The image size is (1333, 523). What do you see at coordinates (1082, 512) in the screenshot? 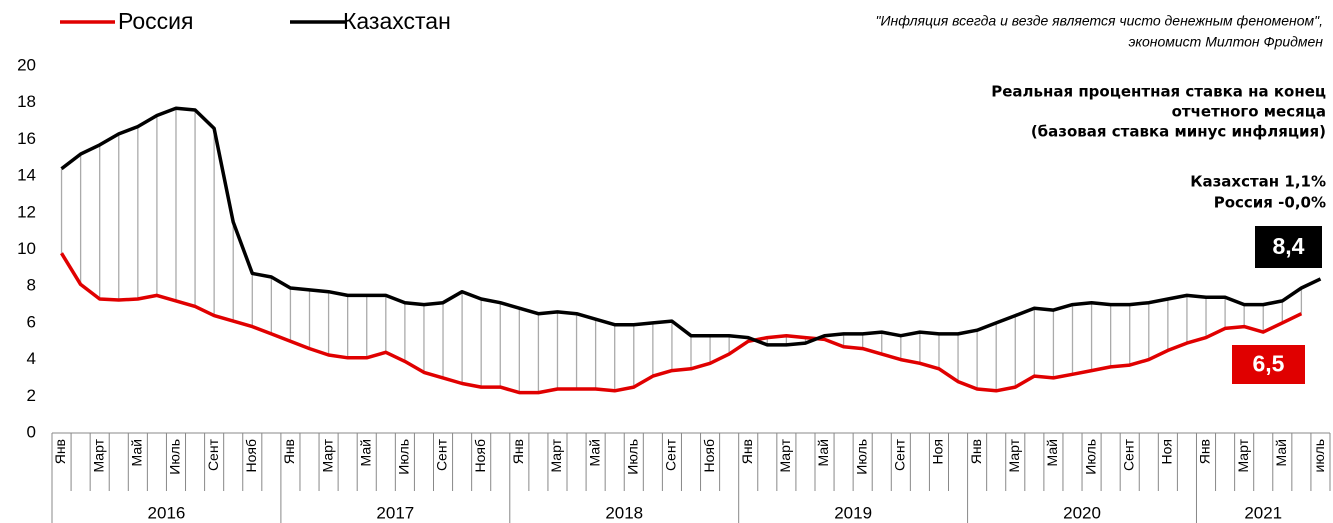
I see `year-label: 2020` at bounding box center [1082, 512].